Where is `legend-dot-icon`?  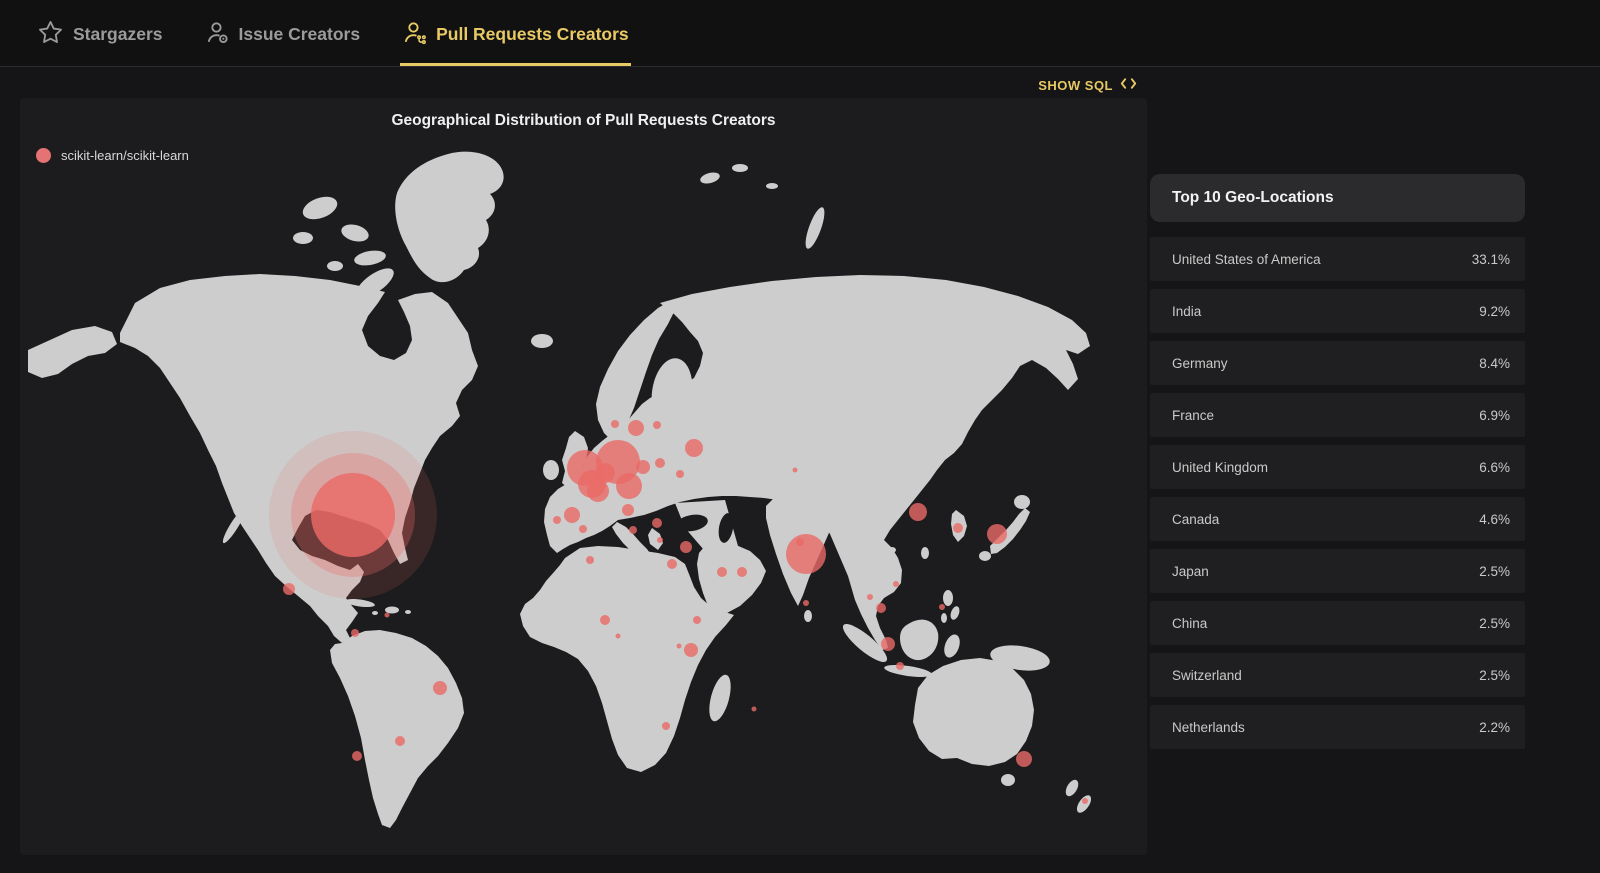
legend-dot-icon is located at coordinates (43, 155).